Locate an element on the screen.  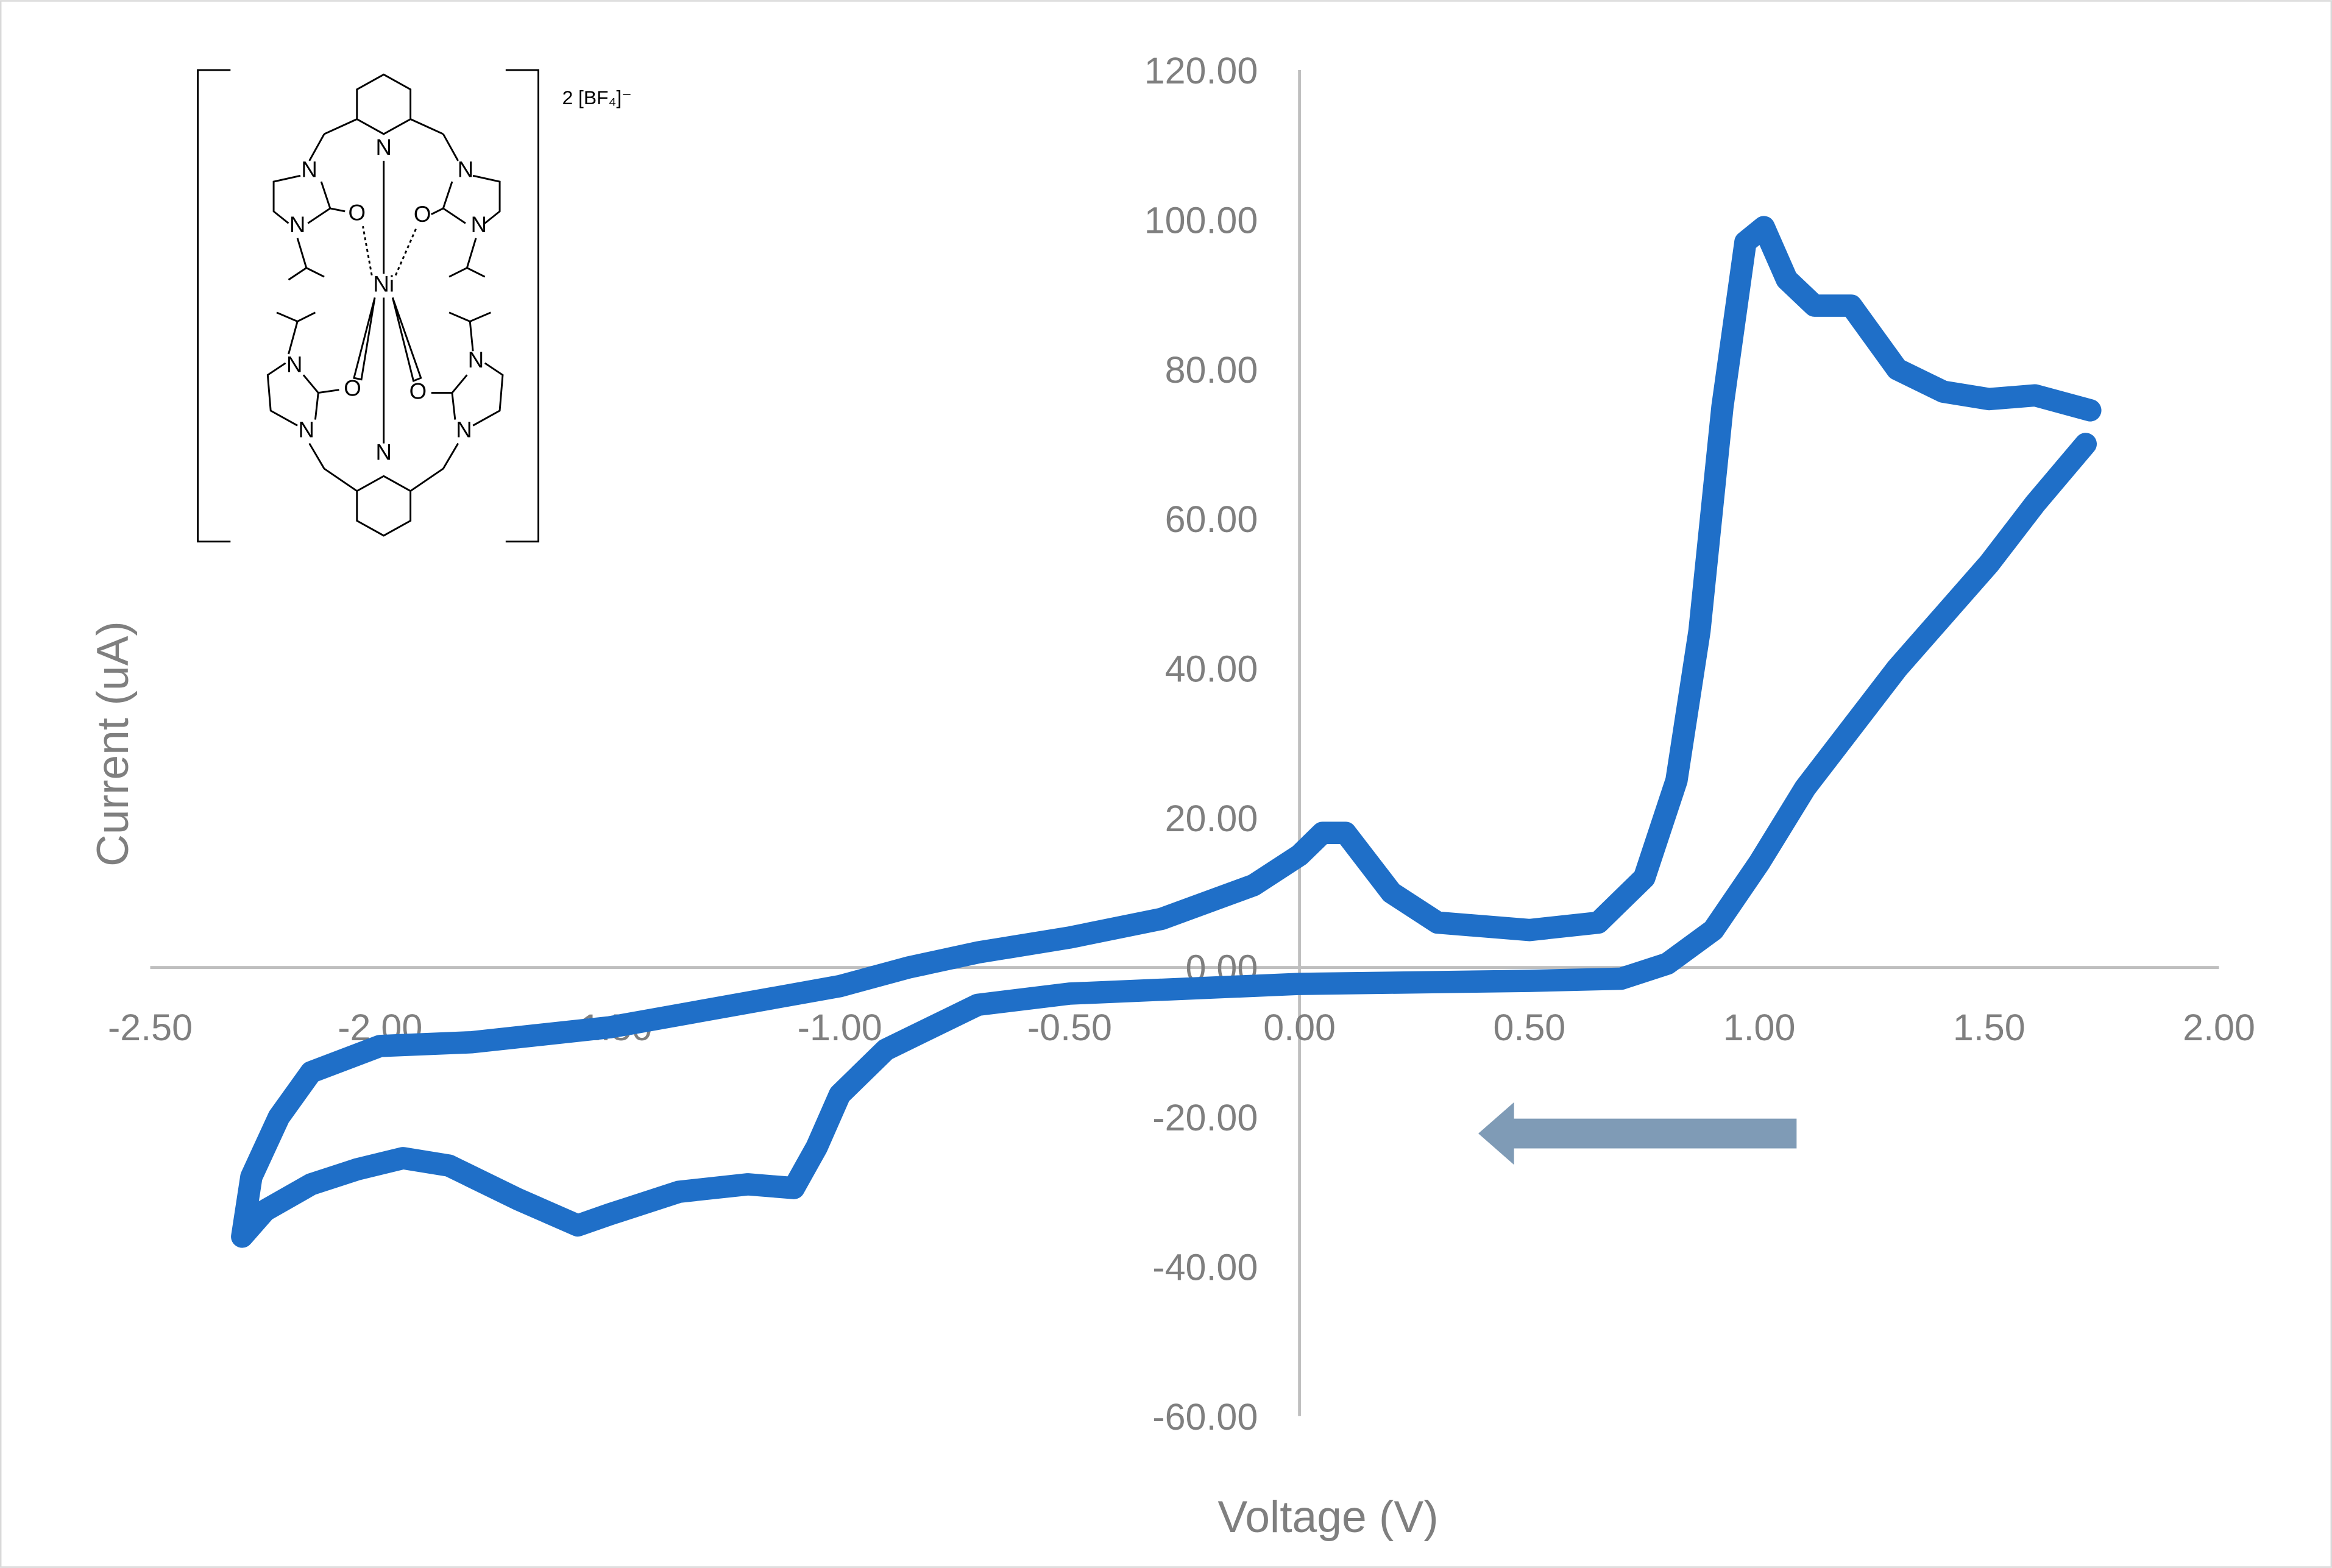
counterion-label: 2 [BF₄]⁻ is located at coordinates (597, 97).